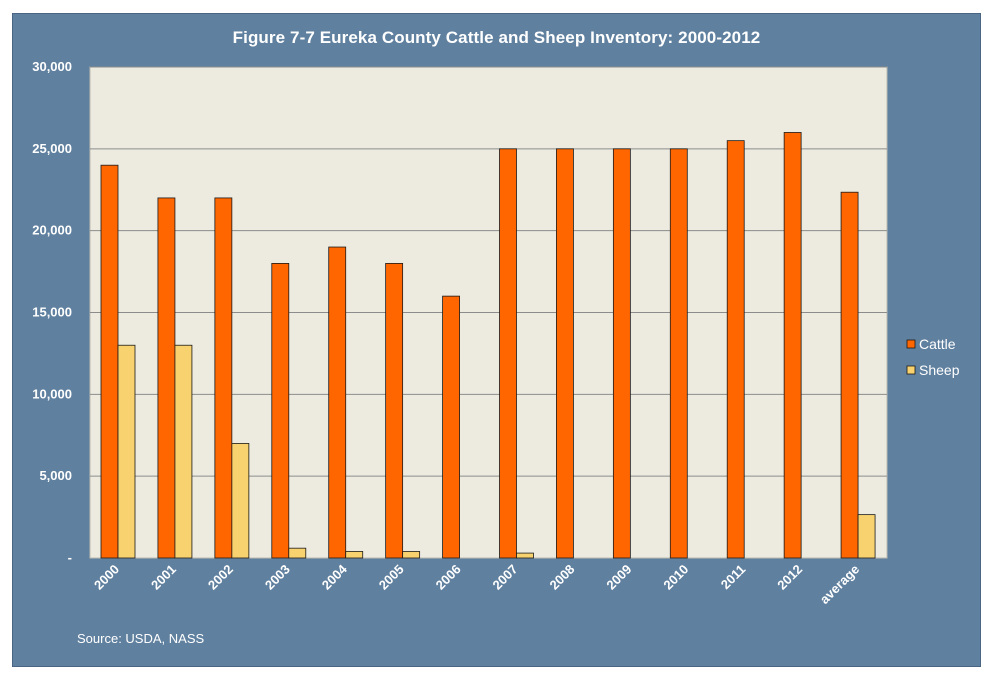 The height and width of the screenshot is (680, 991). I want to click on x-tick-label: 2009, so click(618, 577).